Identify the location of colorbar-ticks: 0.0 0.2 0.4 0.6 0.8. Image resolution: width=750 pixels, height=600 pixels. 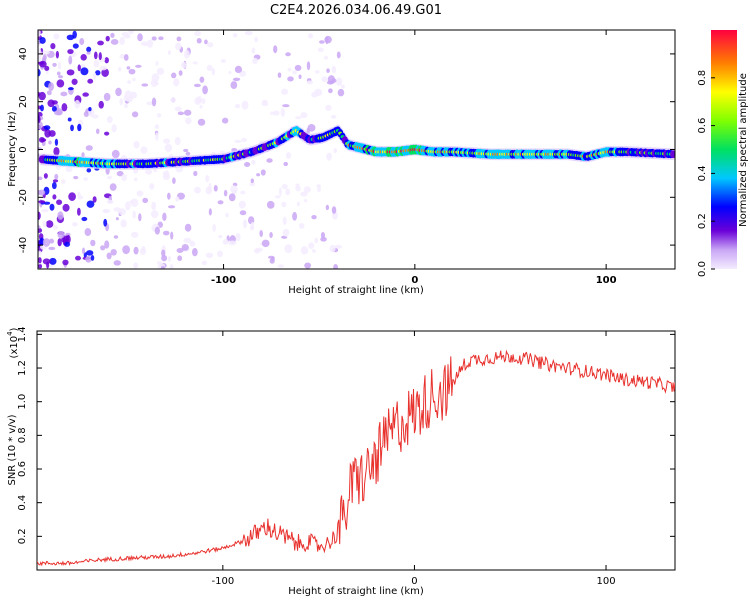
(706, 173).